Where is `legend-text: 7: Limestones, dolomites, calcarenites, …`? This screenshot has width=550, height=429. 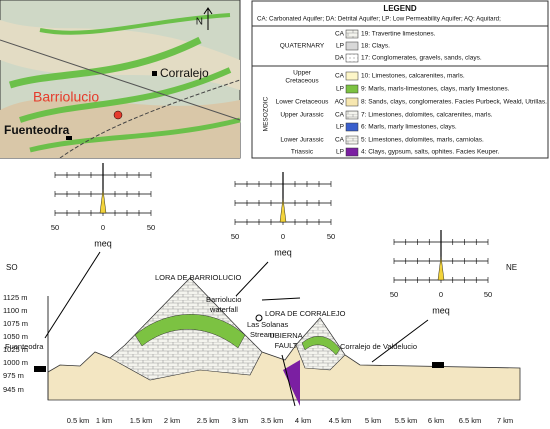
legend-text: 7: Limestones, dolomites, calcarenites, … is located at coordinates (427, 115).